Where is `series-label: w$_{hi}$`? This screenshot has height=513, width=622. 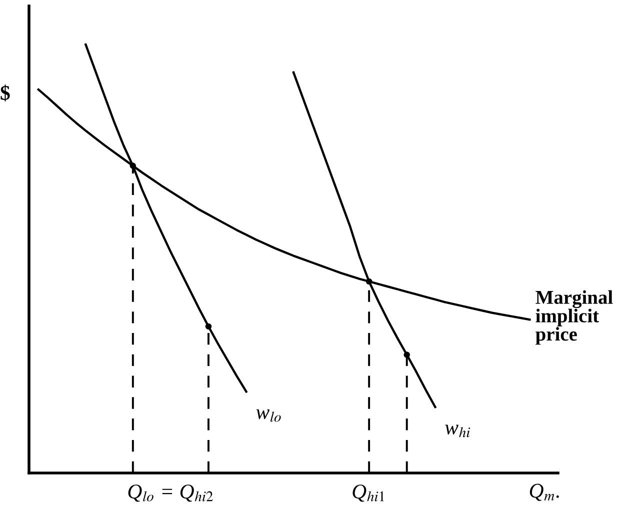 series-label: w$_{hi}$ is located at coordinates (457, 431).